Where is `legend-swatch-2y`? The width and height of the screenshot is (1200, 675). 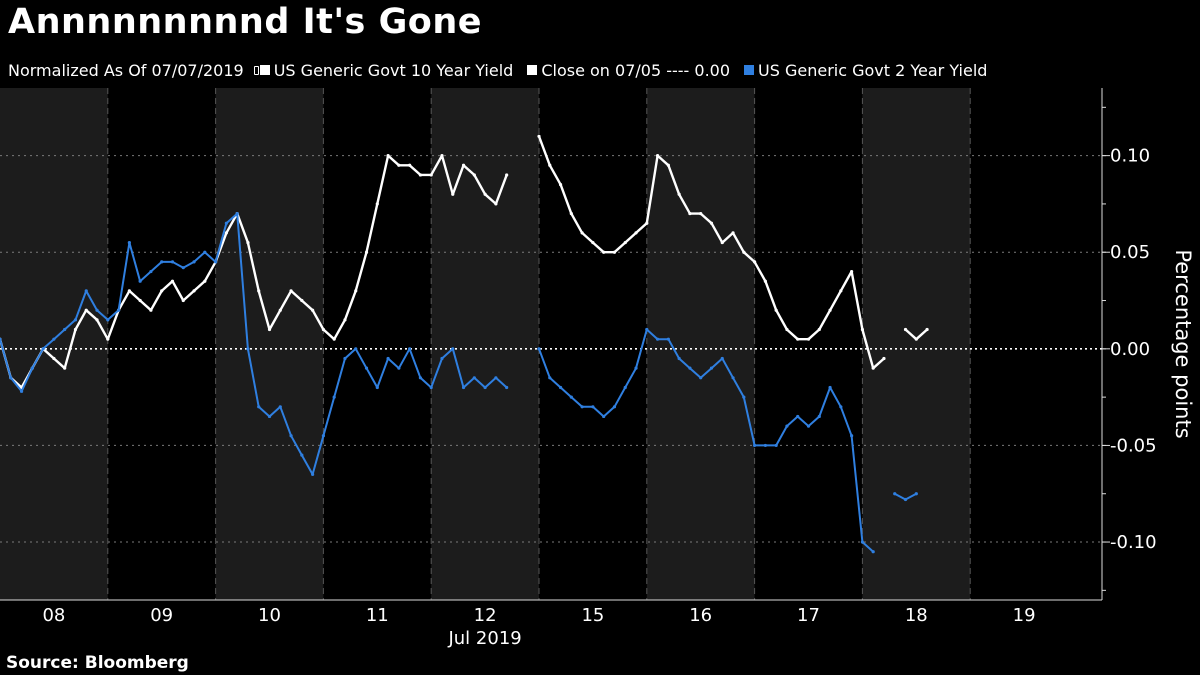
legend-swatch-2y is located at coordinates (749, 70).